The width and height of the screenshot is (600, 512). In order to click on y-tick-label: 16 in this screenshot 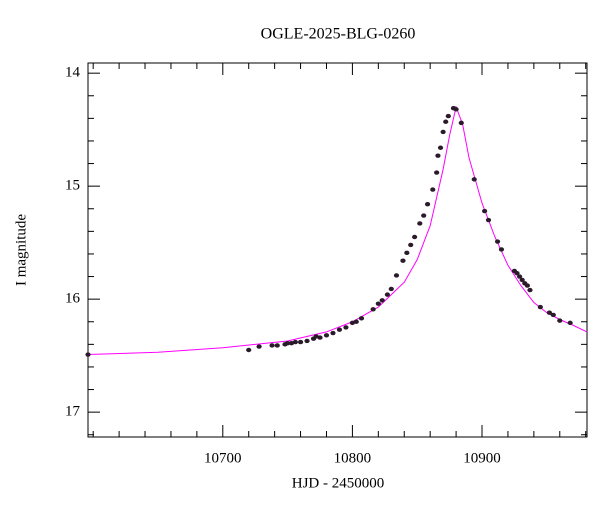, I will do `click(73, 299)`.